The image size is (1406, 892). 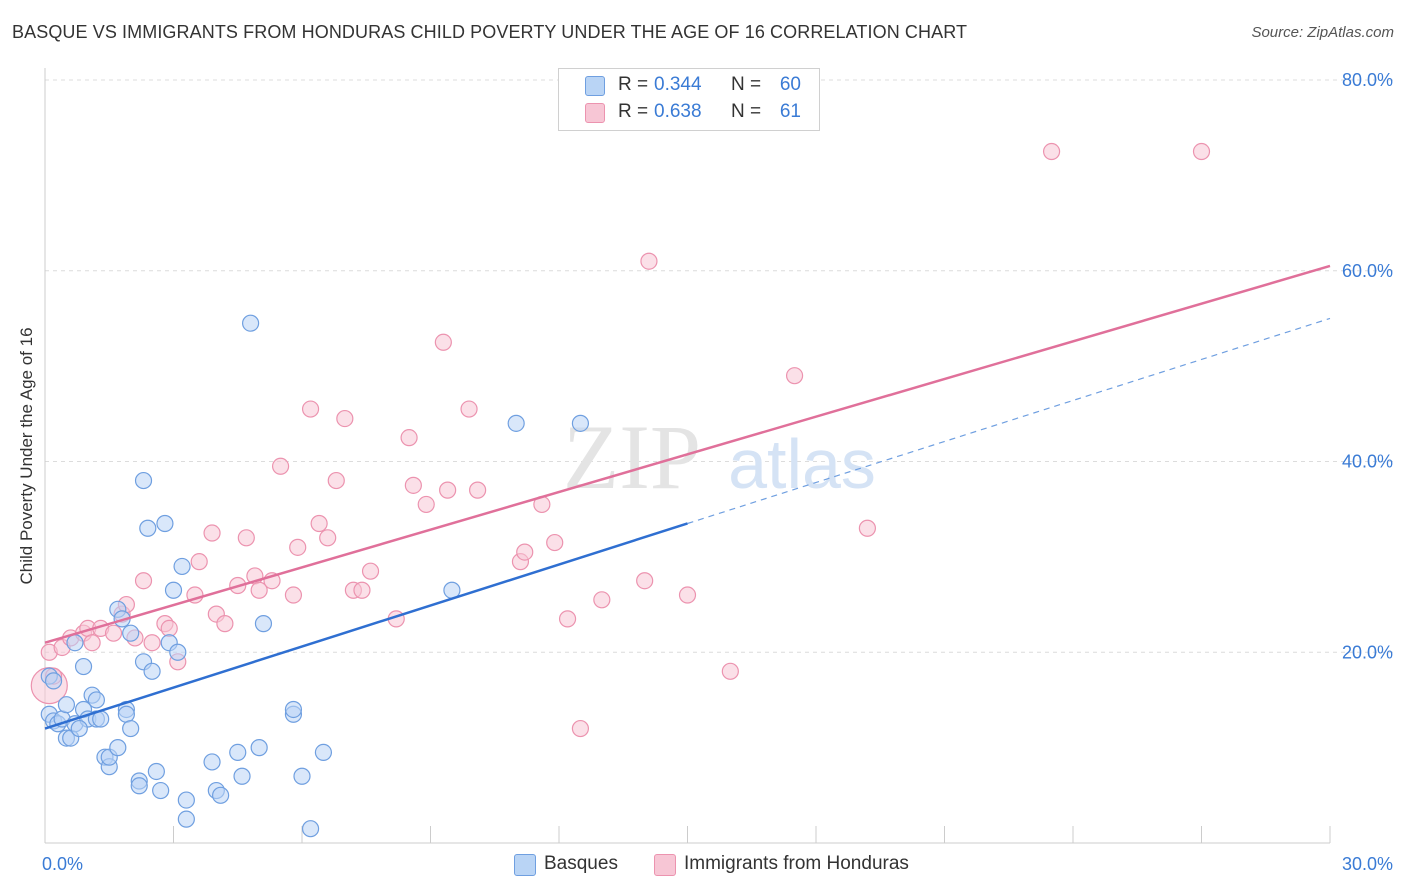 I want to click on trend-line-basques-extension, so click(x=1009, y=421).